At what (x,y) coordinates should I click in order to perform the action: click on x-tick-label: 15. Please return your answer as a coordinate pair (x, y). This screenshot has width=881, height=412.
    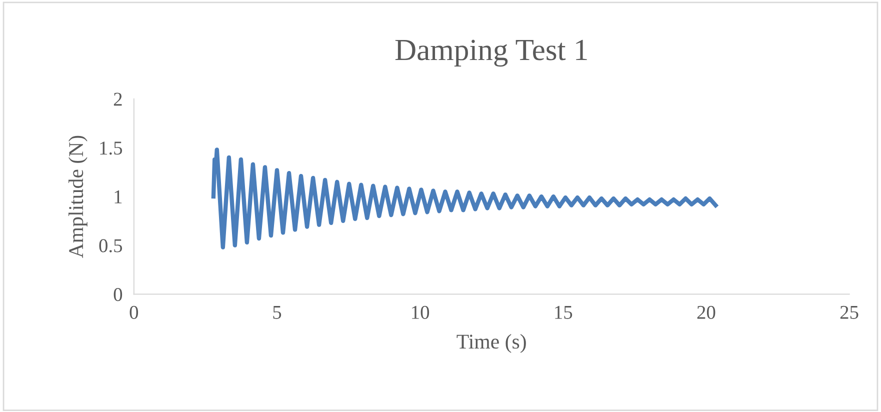
    Looking at the image, I should click on (563, 312).